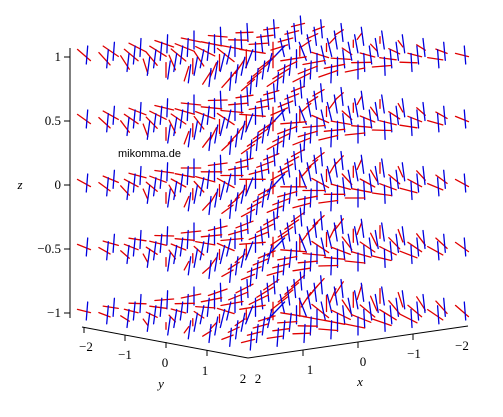 The height and width of the screenshot is (417, 503). I want to click on y-tick-label: −1, so click(125, 354).